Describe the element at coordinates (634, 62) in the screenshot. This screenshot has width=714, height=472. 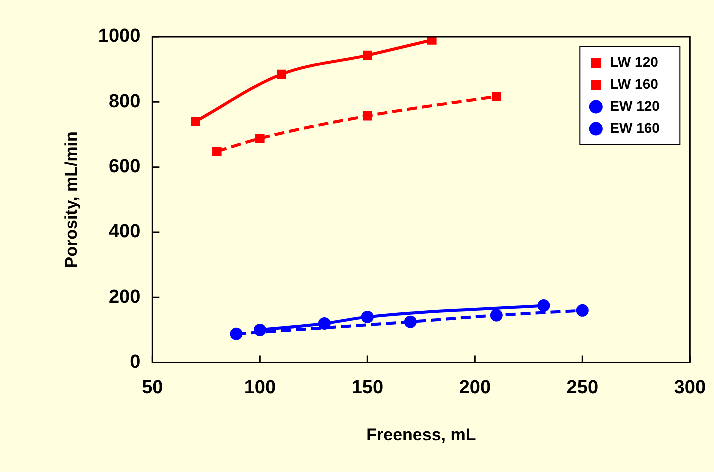
I see `legend-label: LW 120` at that location.